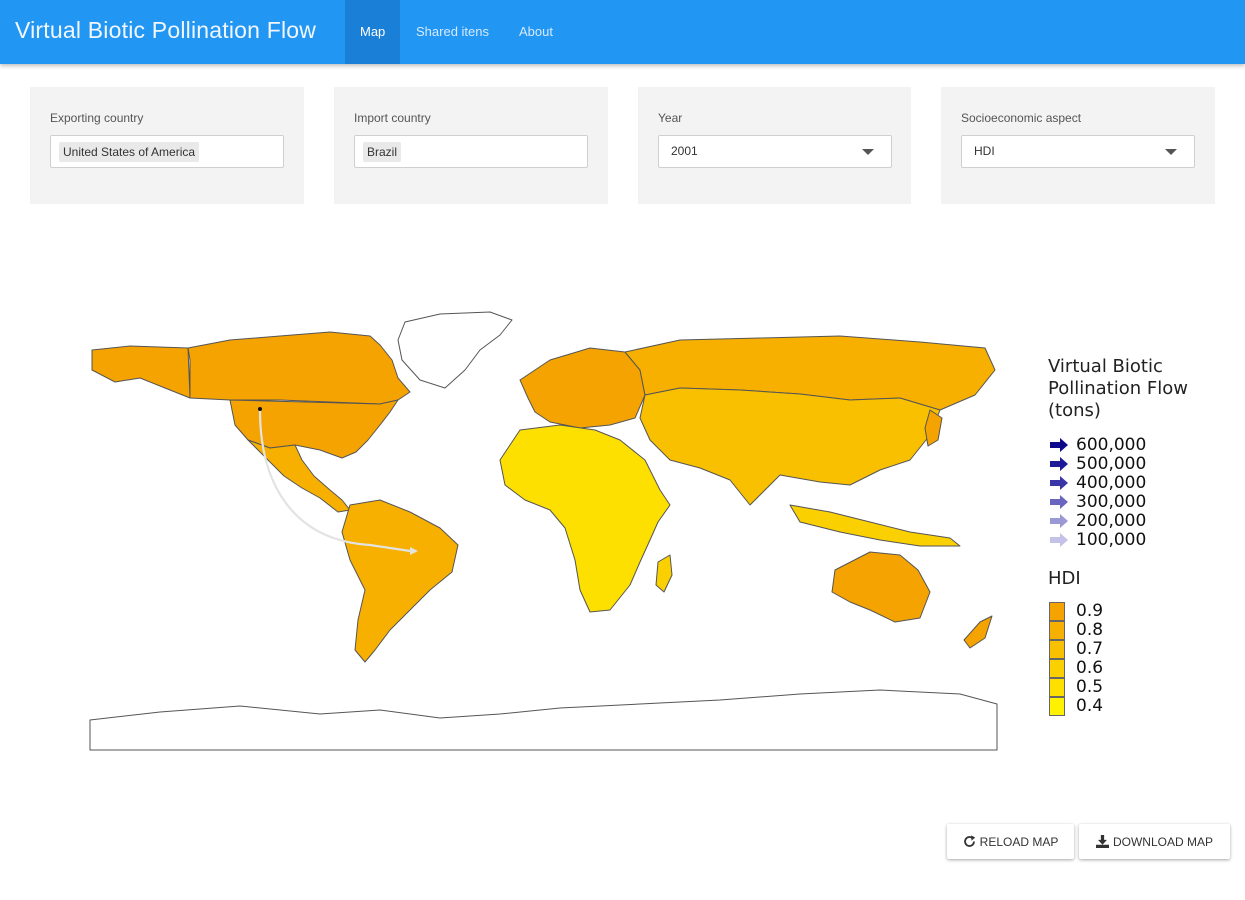  What do you see at coordinates (978, 632) in the screenshot?
I see `country-new-zealand` at bounding box center [978, 632].